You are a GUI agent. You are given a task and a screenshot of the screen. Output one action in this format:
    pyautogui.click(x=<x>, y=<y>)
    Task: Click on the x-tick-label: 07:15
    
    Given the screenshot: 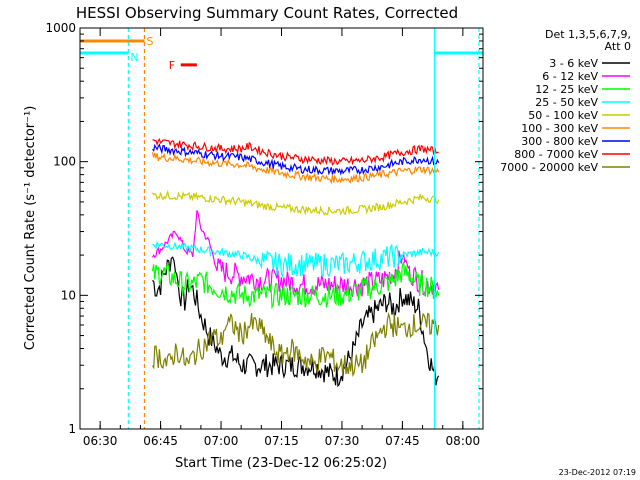 What is the action you would take?
    pyautogui.click(x=281, y=441)
    